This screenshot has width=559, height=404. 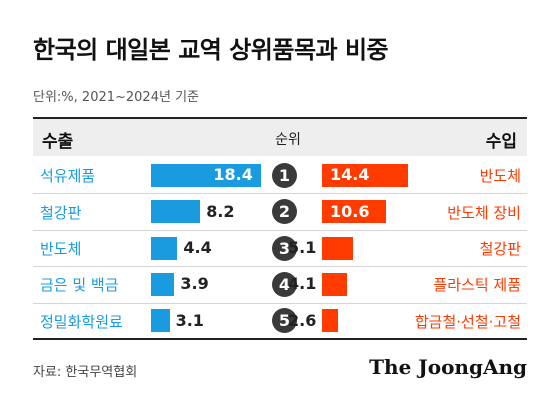 I want to click on rank-badge: 1, so click(x=284, y=175).